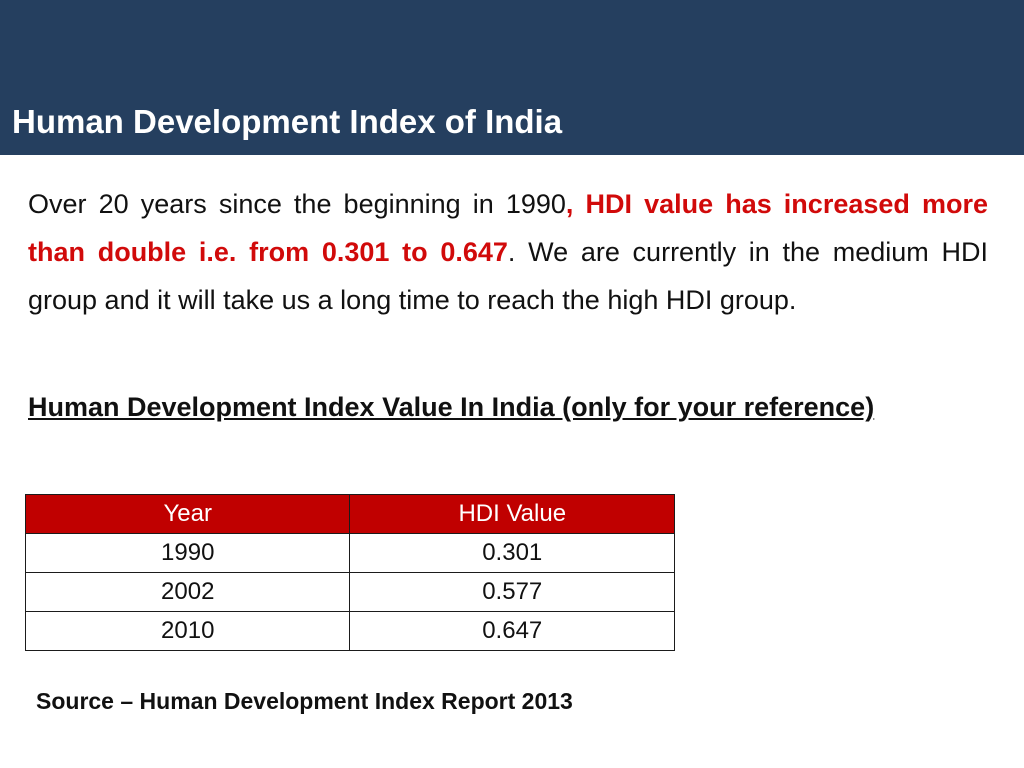 This screenshot has height=768, width=1024. Describe the element at coordinates (187, 631) in the screenshot. I see `cell-year: 2010` at that location.